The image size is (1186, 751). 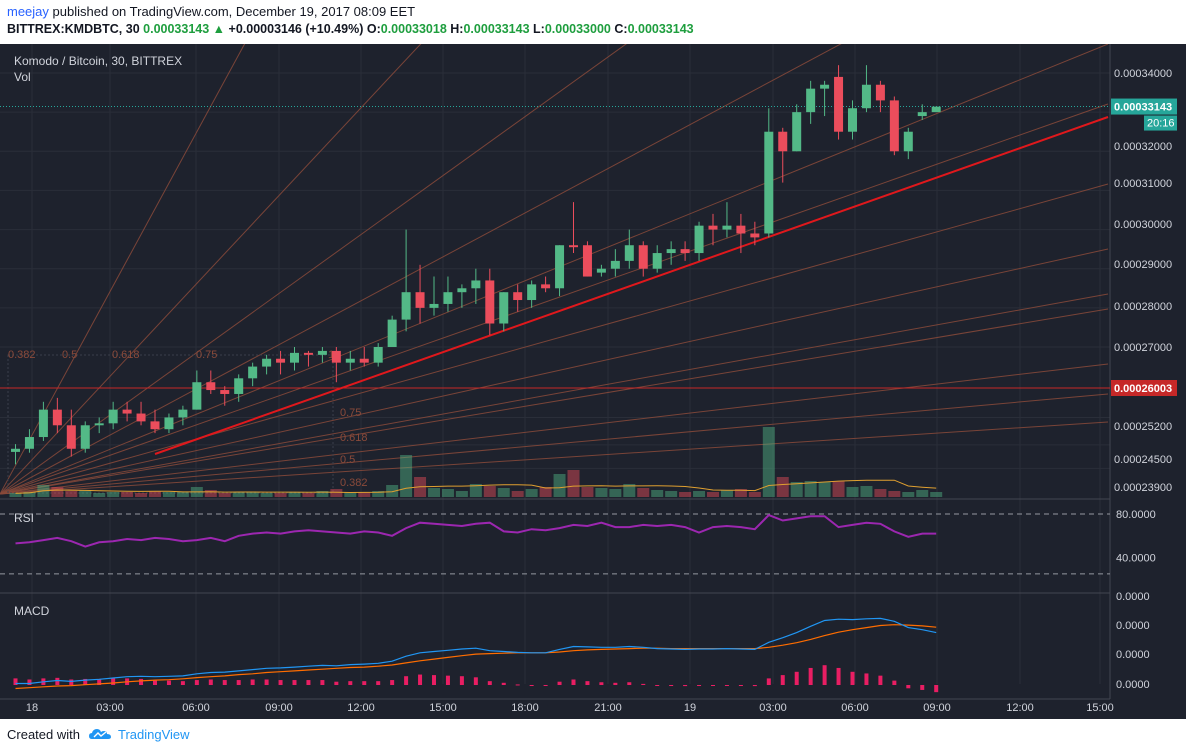 What do you see at coordinates (1136, 515) in the screenshot?
I see `rsi-tick-label: 80.0000` at bounding box center [1136, 515].